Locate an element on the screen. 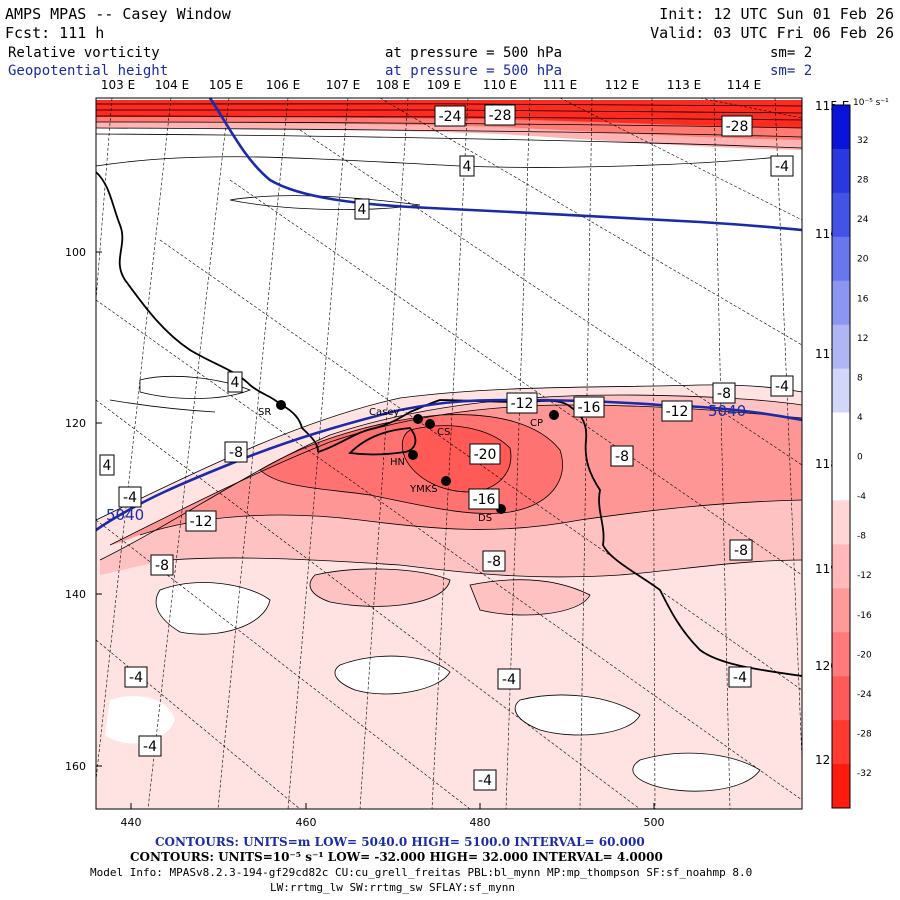  field2-level: at pressure = 500 hPa is located at coordinates (473, 71).